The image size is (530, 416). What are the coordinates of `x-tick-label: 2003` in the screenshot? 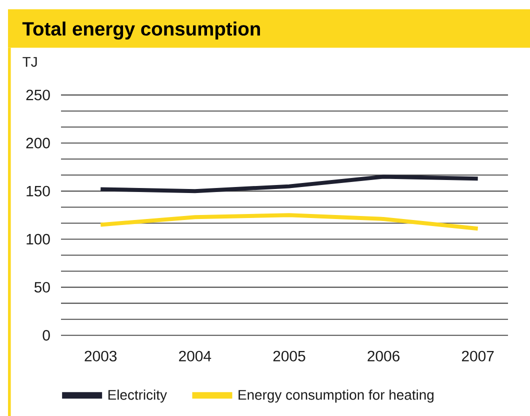 It's located at (100, 356).